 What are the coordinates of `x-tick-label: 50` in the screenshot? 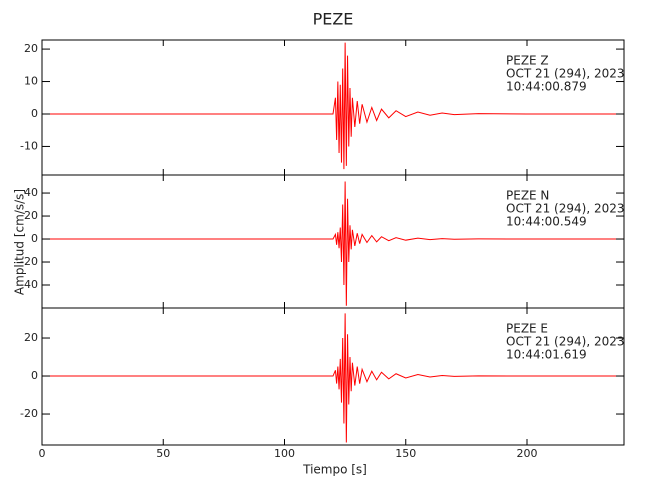 It's located at (163, 453).